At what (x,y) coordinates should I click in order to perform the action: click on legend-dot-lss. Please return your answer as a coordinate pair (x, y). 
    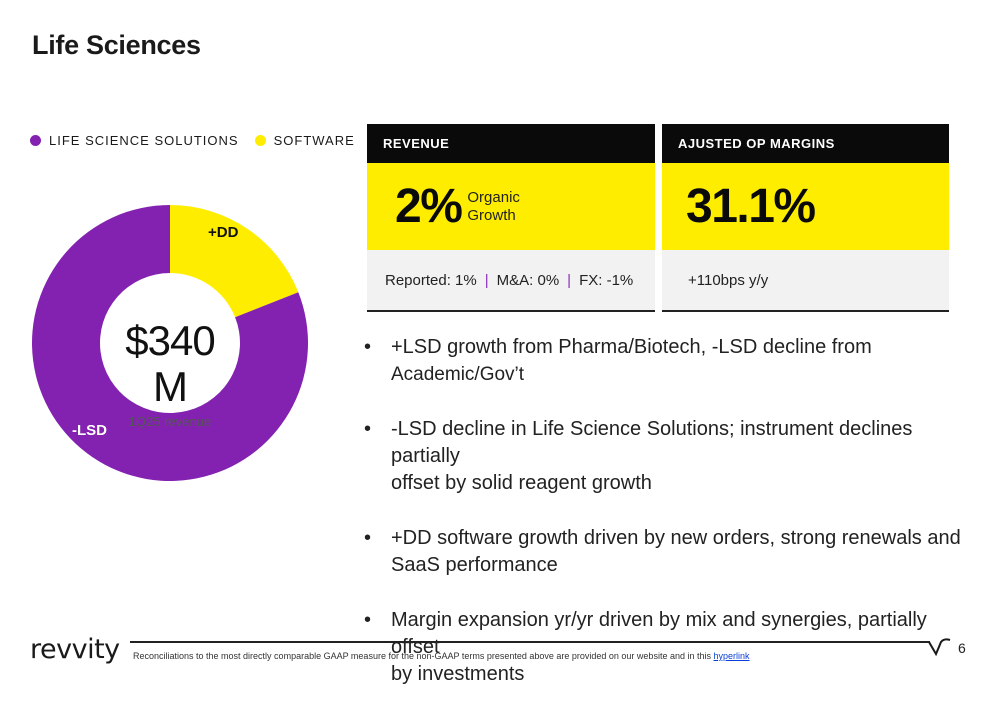
    Looking at the image, I should click on (35, 140).